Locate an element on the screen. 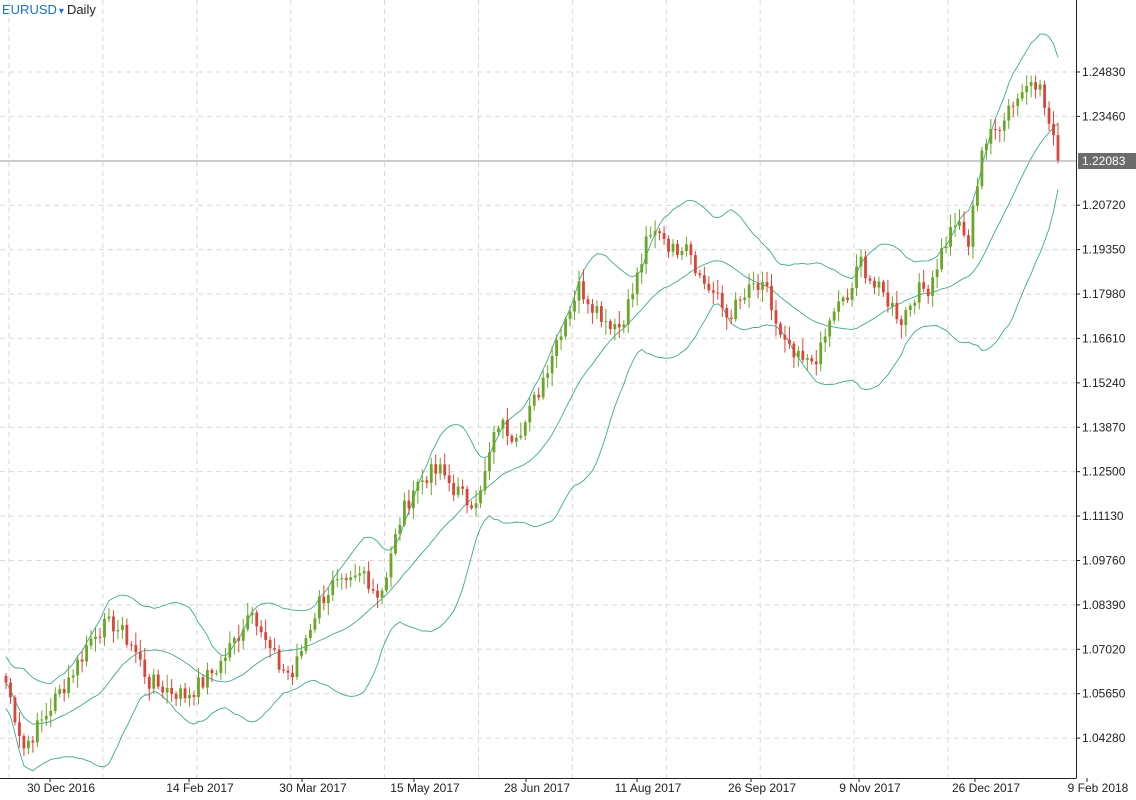  y-tick-label: 1.11130 is located at coordinates (1103, 516).